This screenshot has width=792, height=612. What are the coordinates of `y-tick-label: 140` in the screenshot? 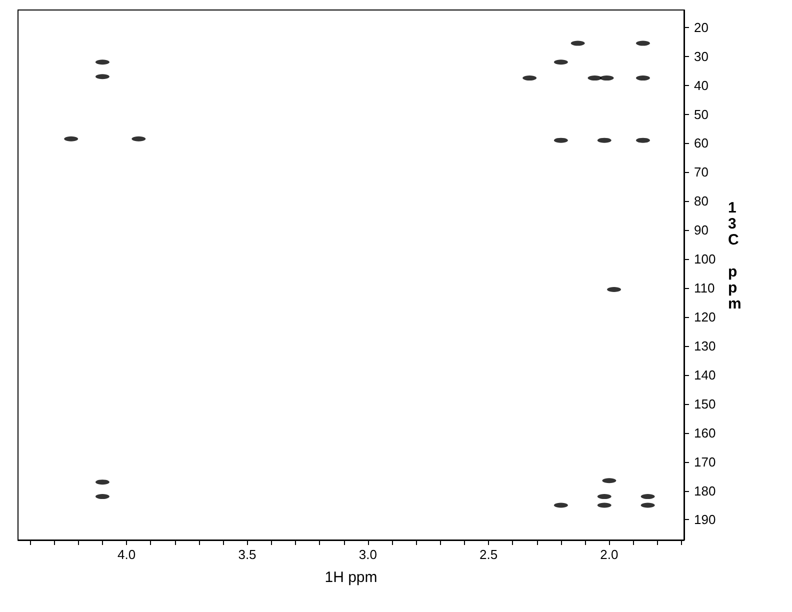 It's located at (705, 374).